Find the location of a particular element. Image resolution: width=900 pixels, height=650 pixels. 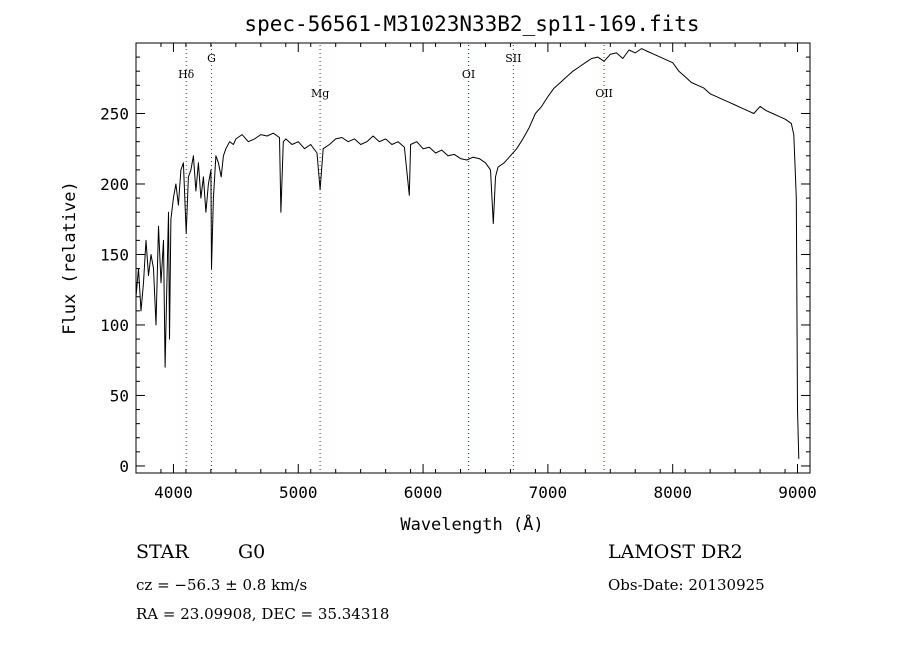

x-tick-label: 9000 is located at coordinates (797, 492).